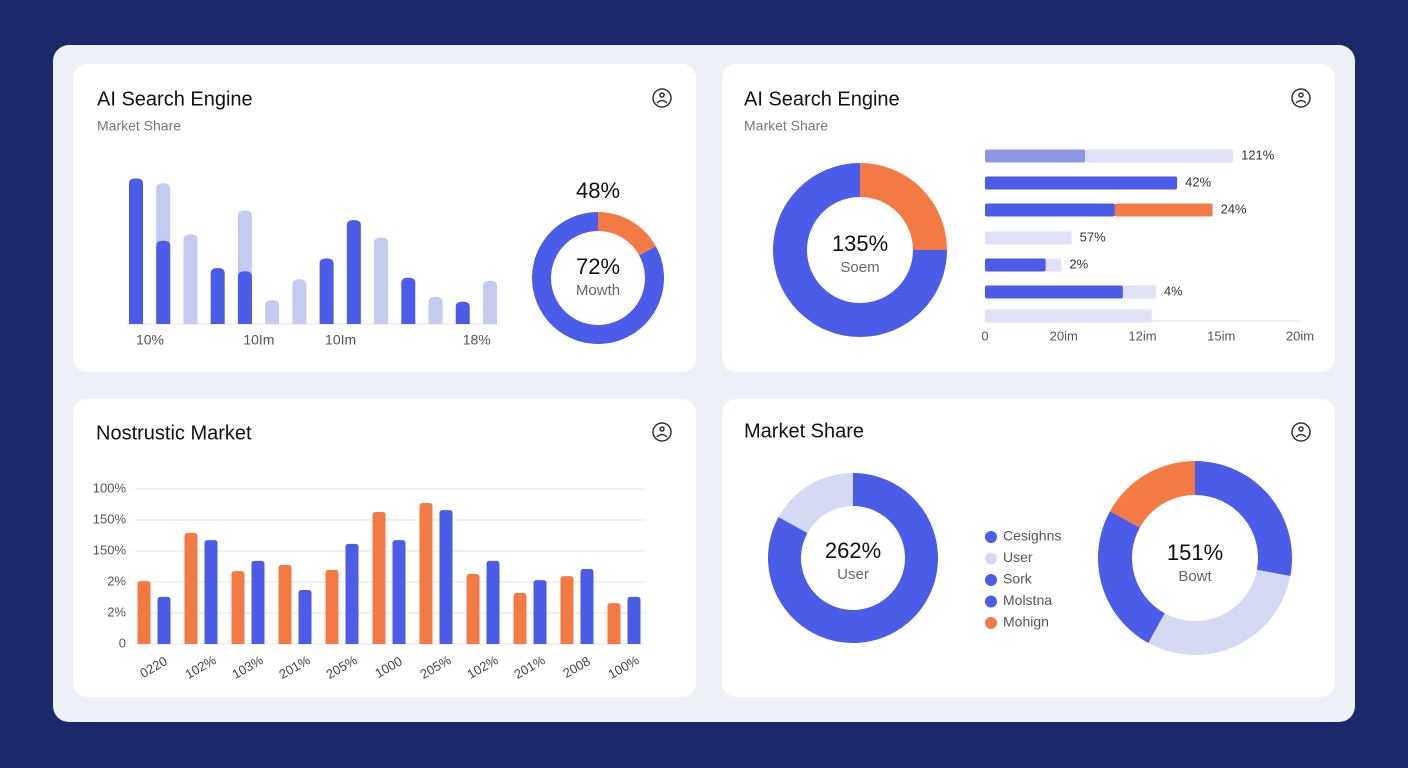 The image size is (1408, 768). I want to click on bar-label: 57%, so click(1093, 236).